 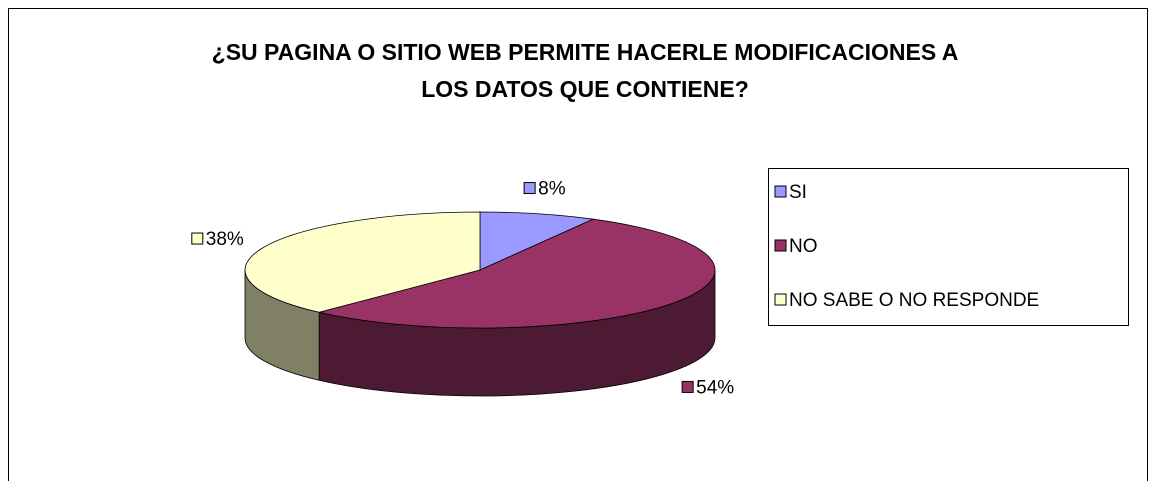 I want to click on data-label: 54%, so click(x=715, y=387).